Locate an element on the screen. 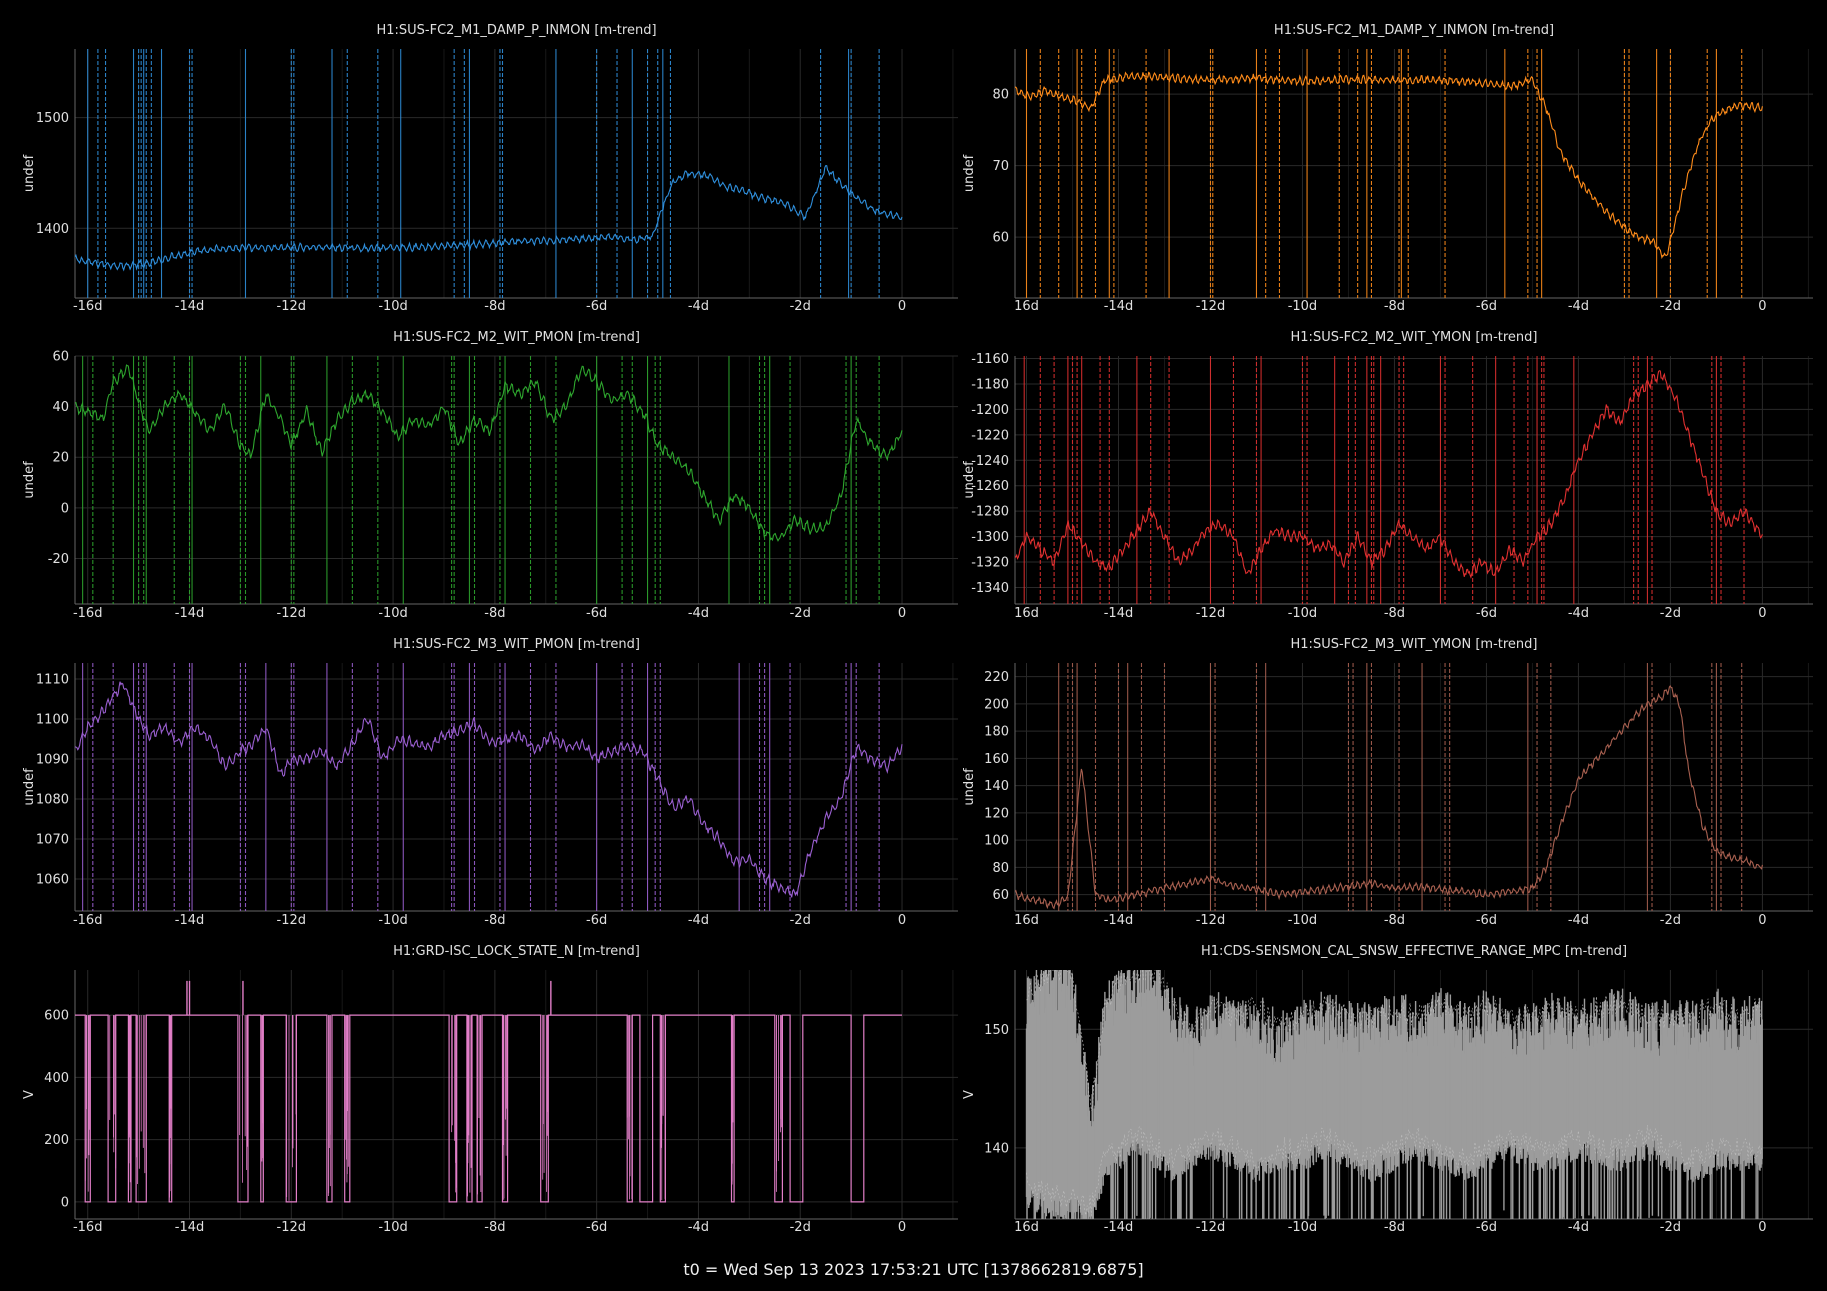 This screenshot has height=1291, width=1827. y-tick-label: -1320 is located at coordinates (990, 563).